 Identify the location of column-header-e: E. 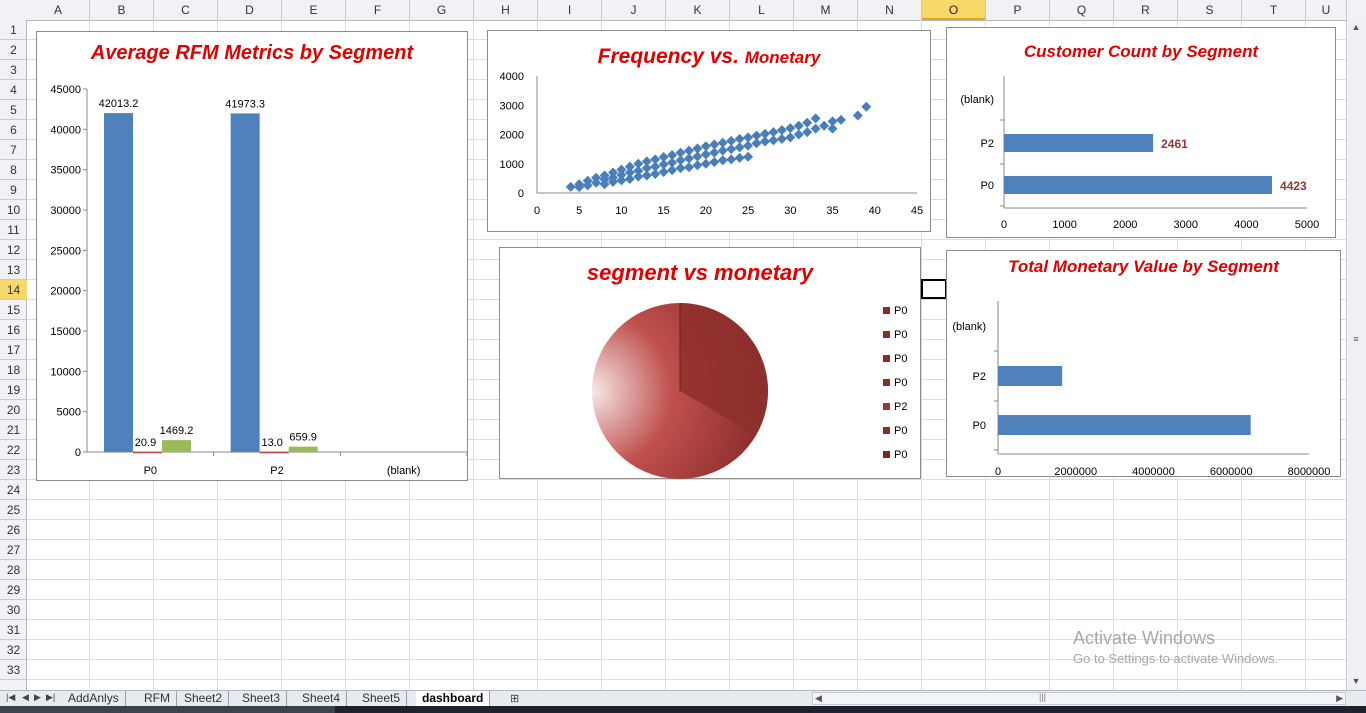
(314, 10).